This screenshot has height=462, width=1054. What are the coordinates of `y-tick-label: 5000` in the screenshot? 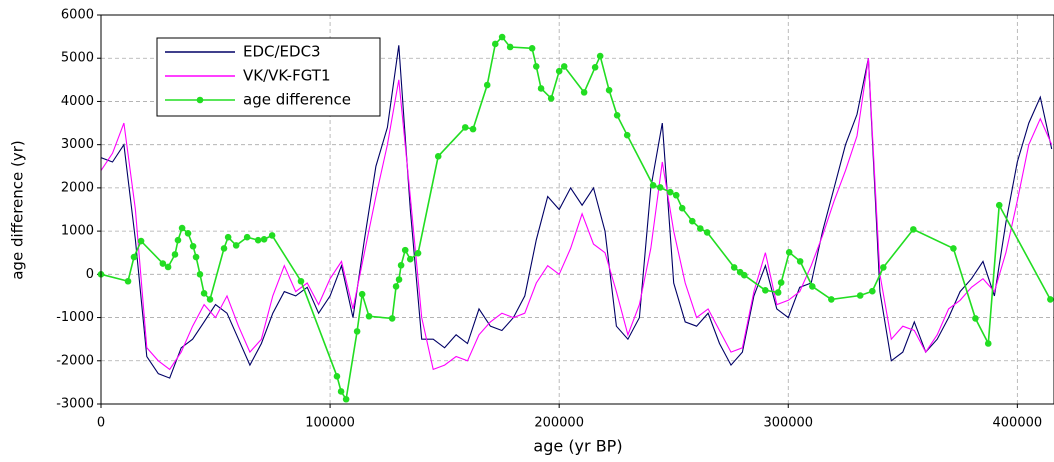 It's located at (77, 58).